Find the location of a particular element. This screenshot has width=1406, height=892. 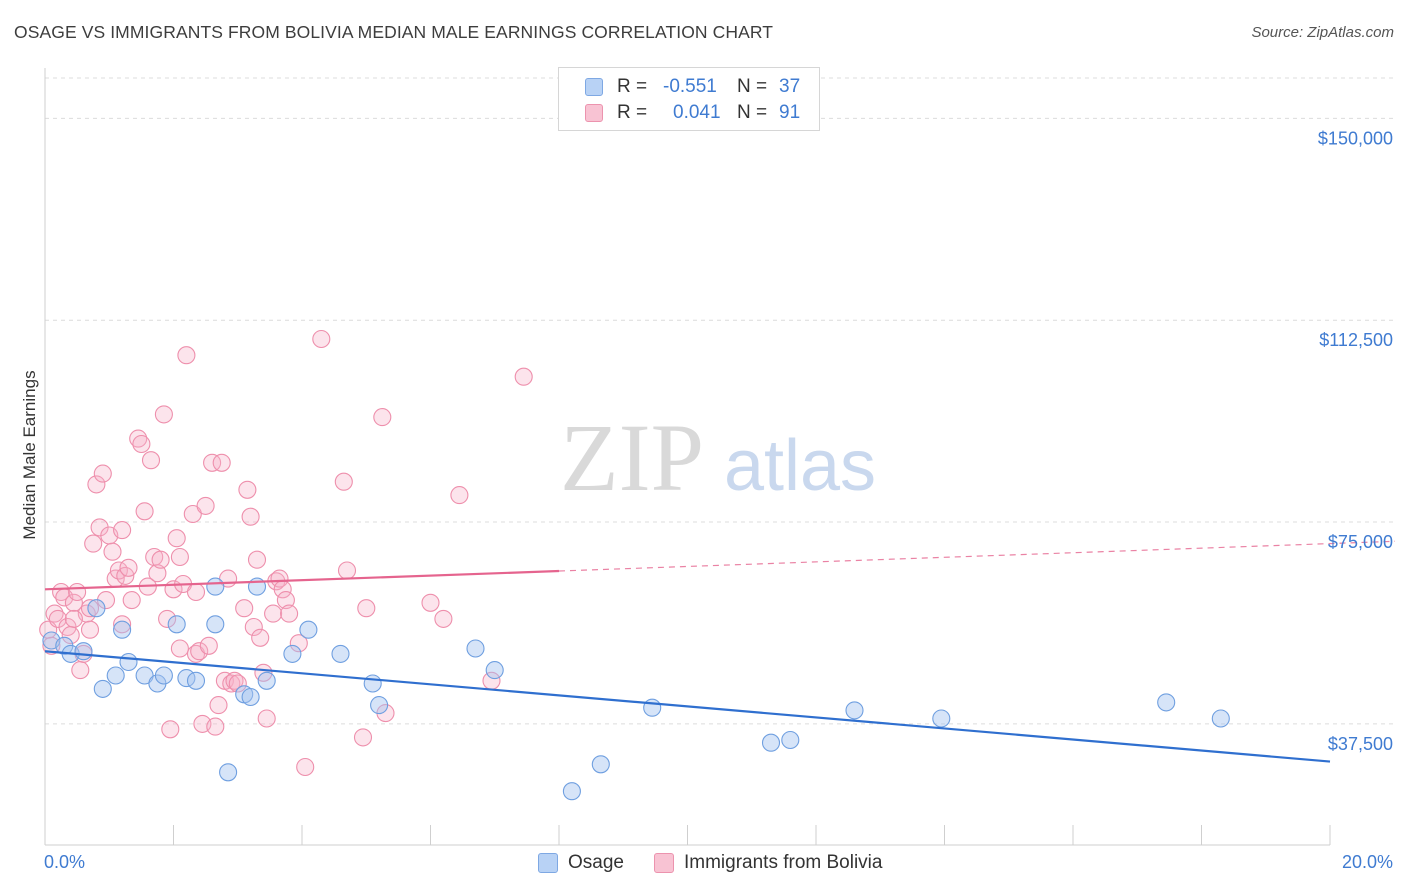

legend-item-bolivia: Immigrants from Bolivia is located at coordinates (768, 863).